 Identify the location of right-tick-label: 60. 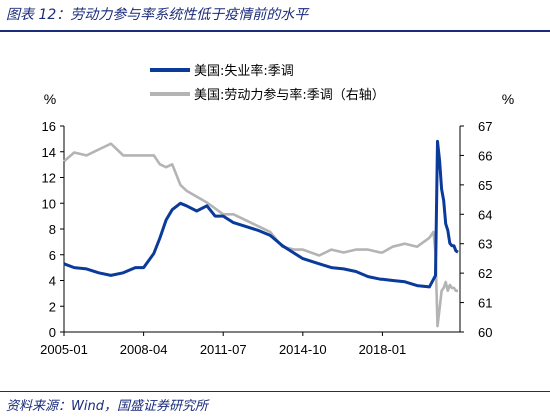
(485, 332).